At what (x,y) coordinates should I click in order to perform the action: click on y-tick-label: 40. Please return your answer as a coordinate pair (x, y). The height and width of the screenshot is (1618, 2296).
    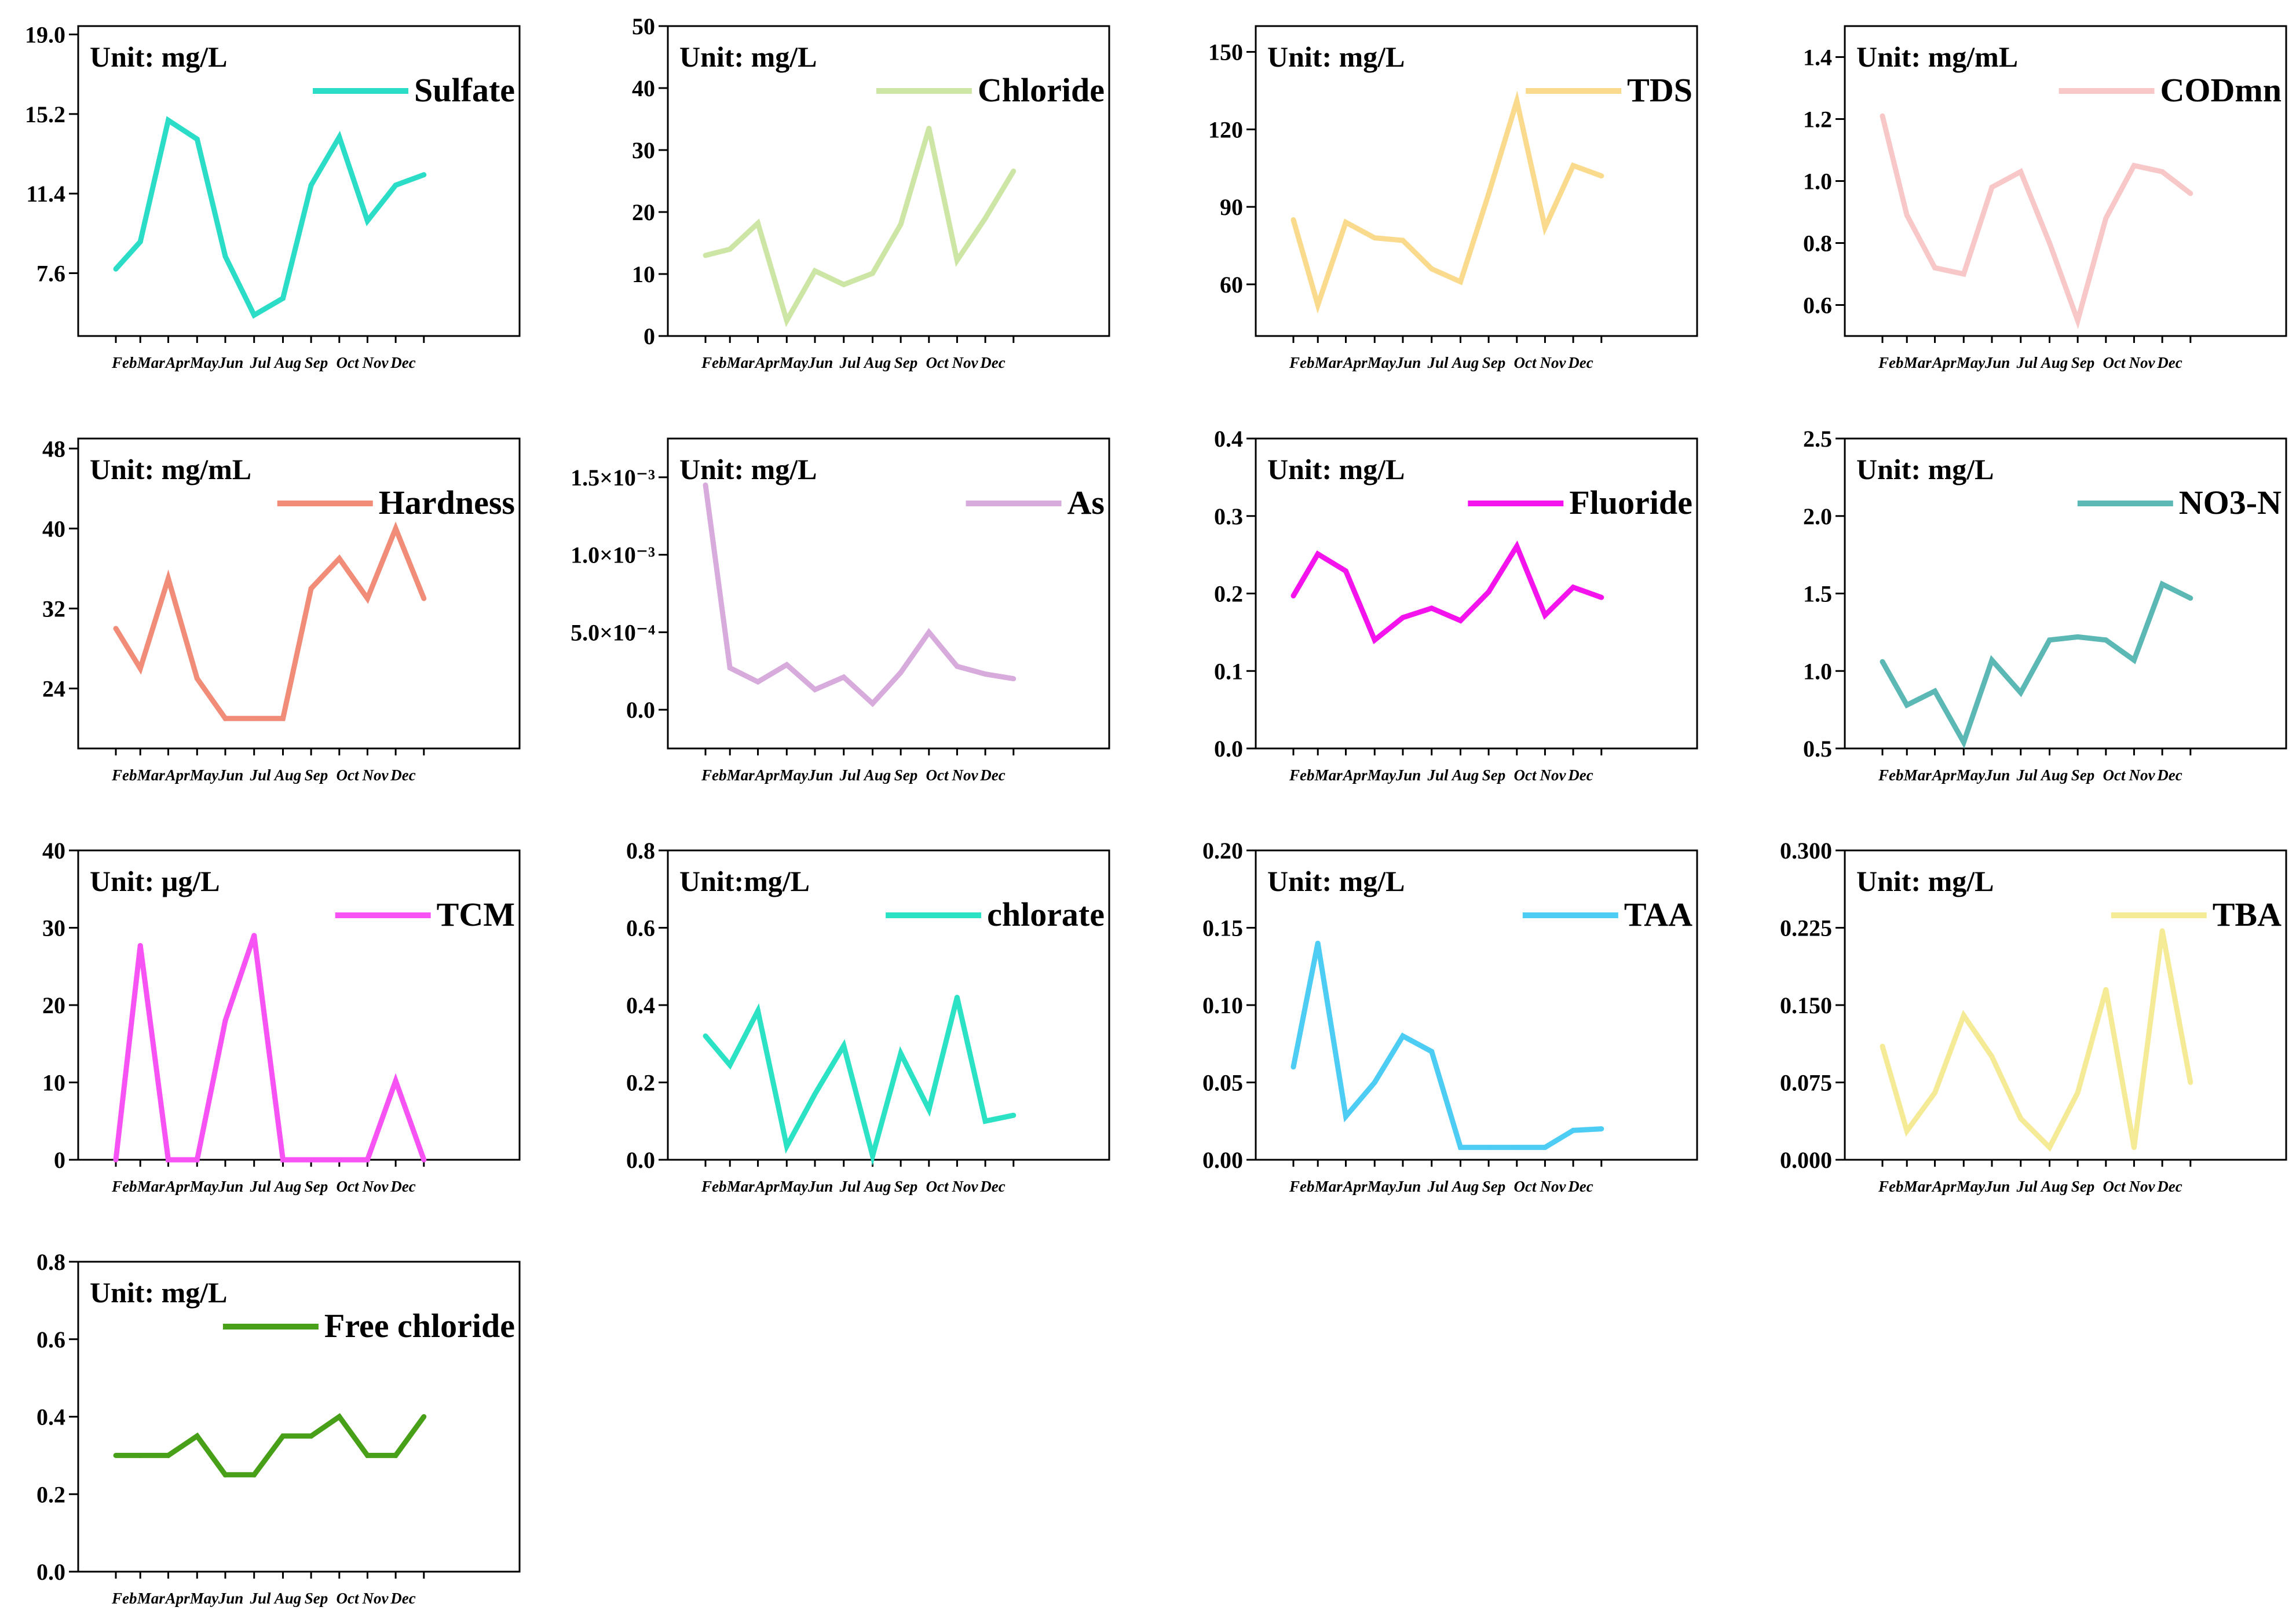
    Looking at the image, I should click on (643, 88).